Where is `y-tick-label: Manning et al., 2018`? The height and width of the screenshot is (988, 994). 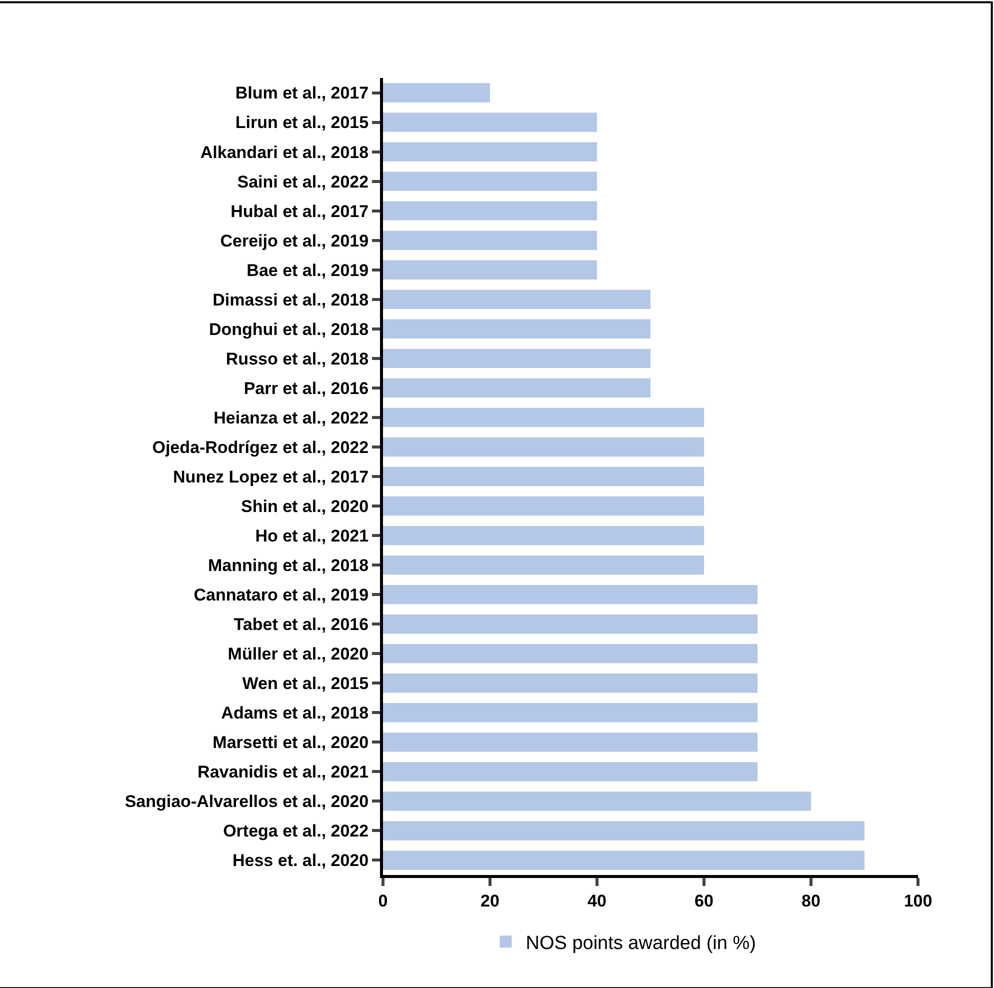
y-tick-label: Manning et al., 2018 is located at coordinates (288, 566).